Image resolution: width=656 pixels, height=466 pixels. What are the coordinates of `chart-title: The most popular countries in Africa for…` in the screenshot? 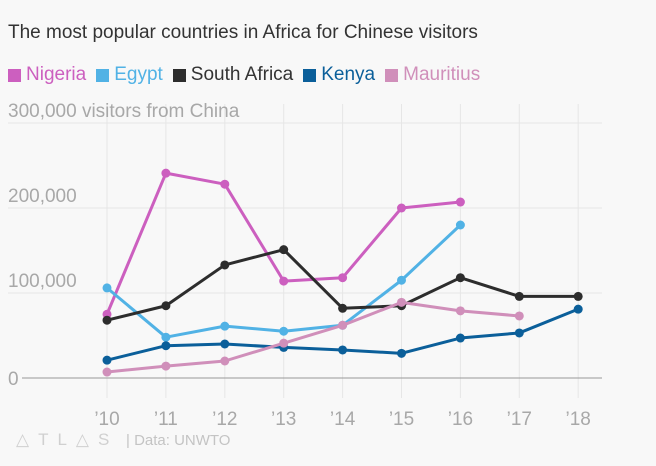 It's located at (243, 32).